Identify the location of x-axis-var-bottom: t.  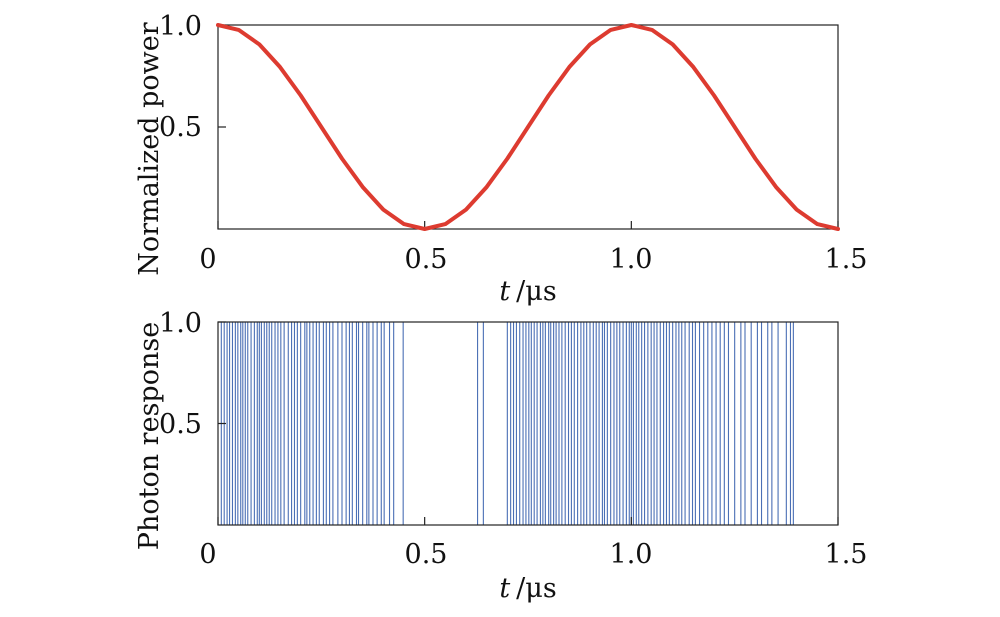
(504, 588).